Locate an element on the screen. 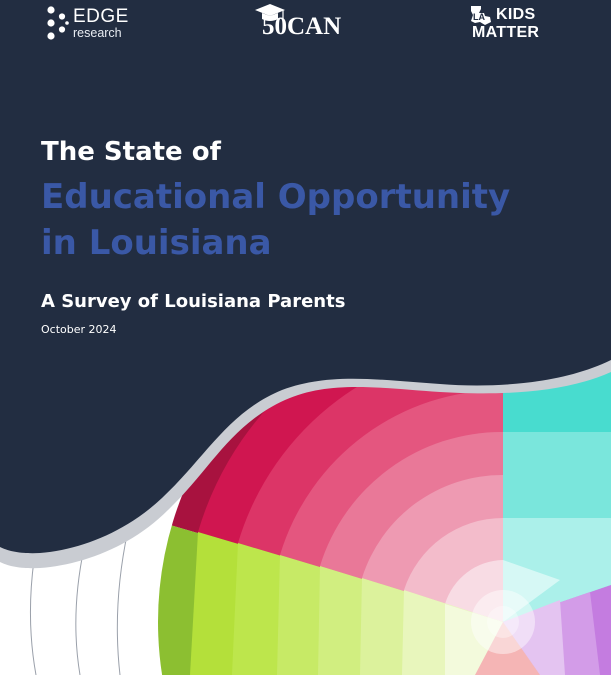 The height and width of the screenshot is (675, 611). la-kids-matter-logo: LA KIDS MATTER is located at coordinates (512, 23).